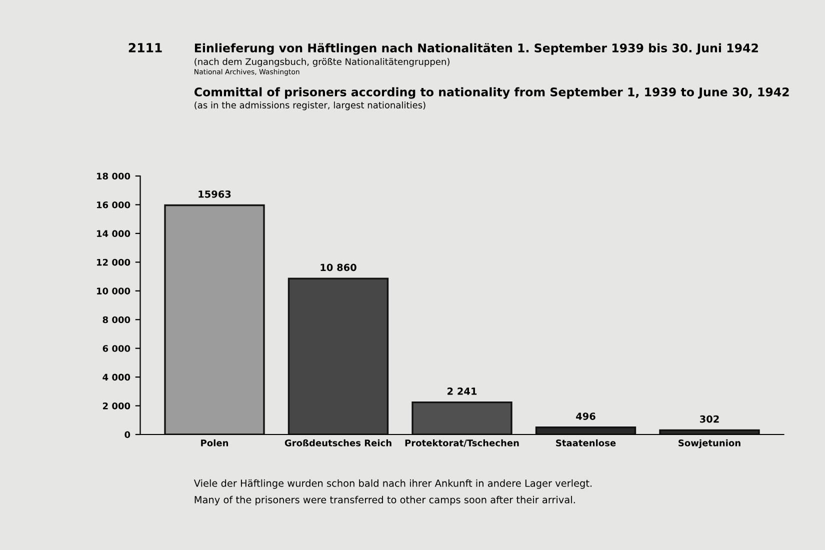  I want to click on x-tick-label: Polen, so click(214, 442).